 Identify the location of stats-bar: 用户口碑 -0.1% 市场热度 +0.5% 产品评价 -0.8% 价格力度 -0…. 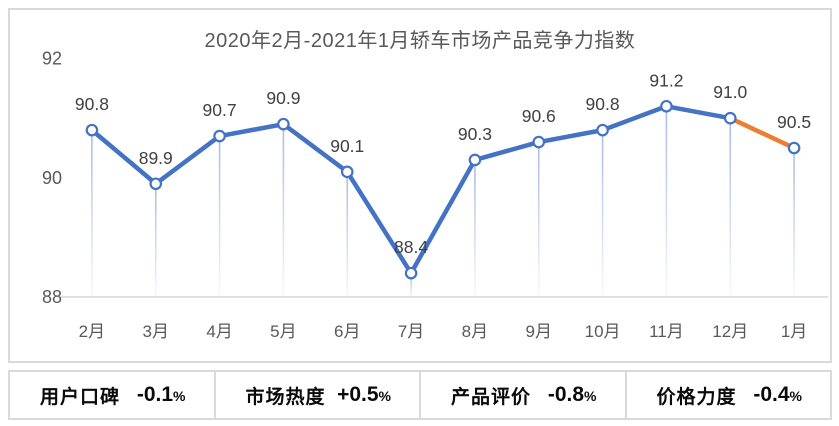
(420, 395).